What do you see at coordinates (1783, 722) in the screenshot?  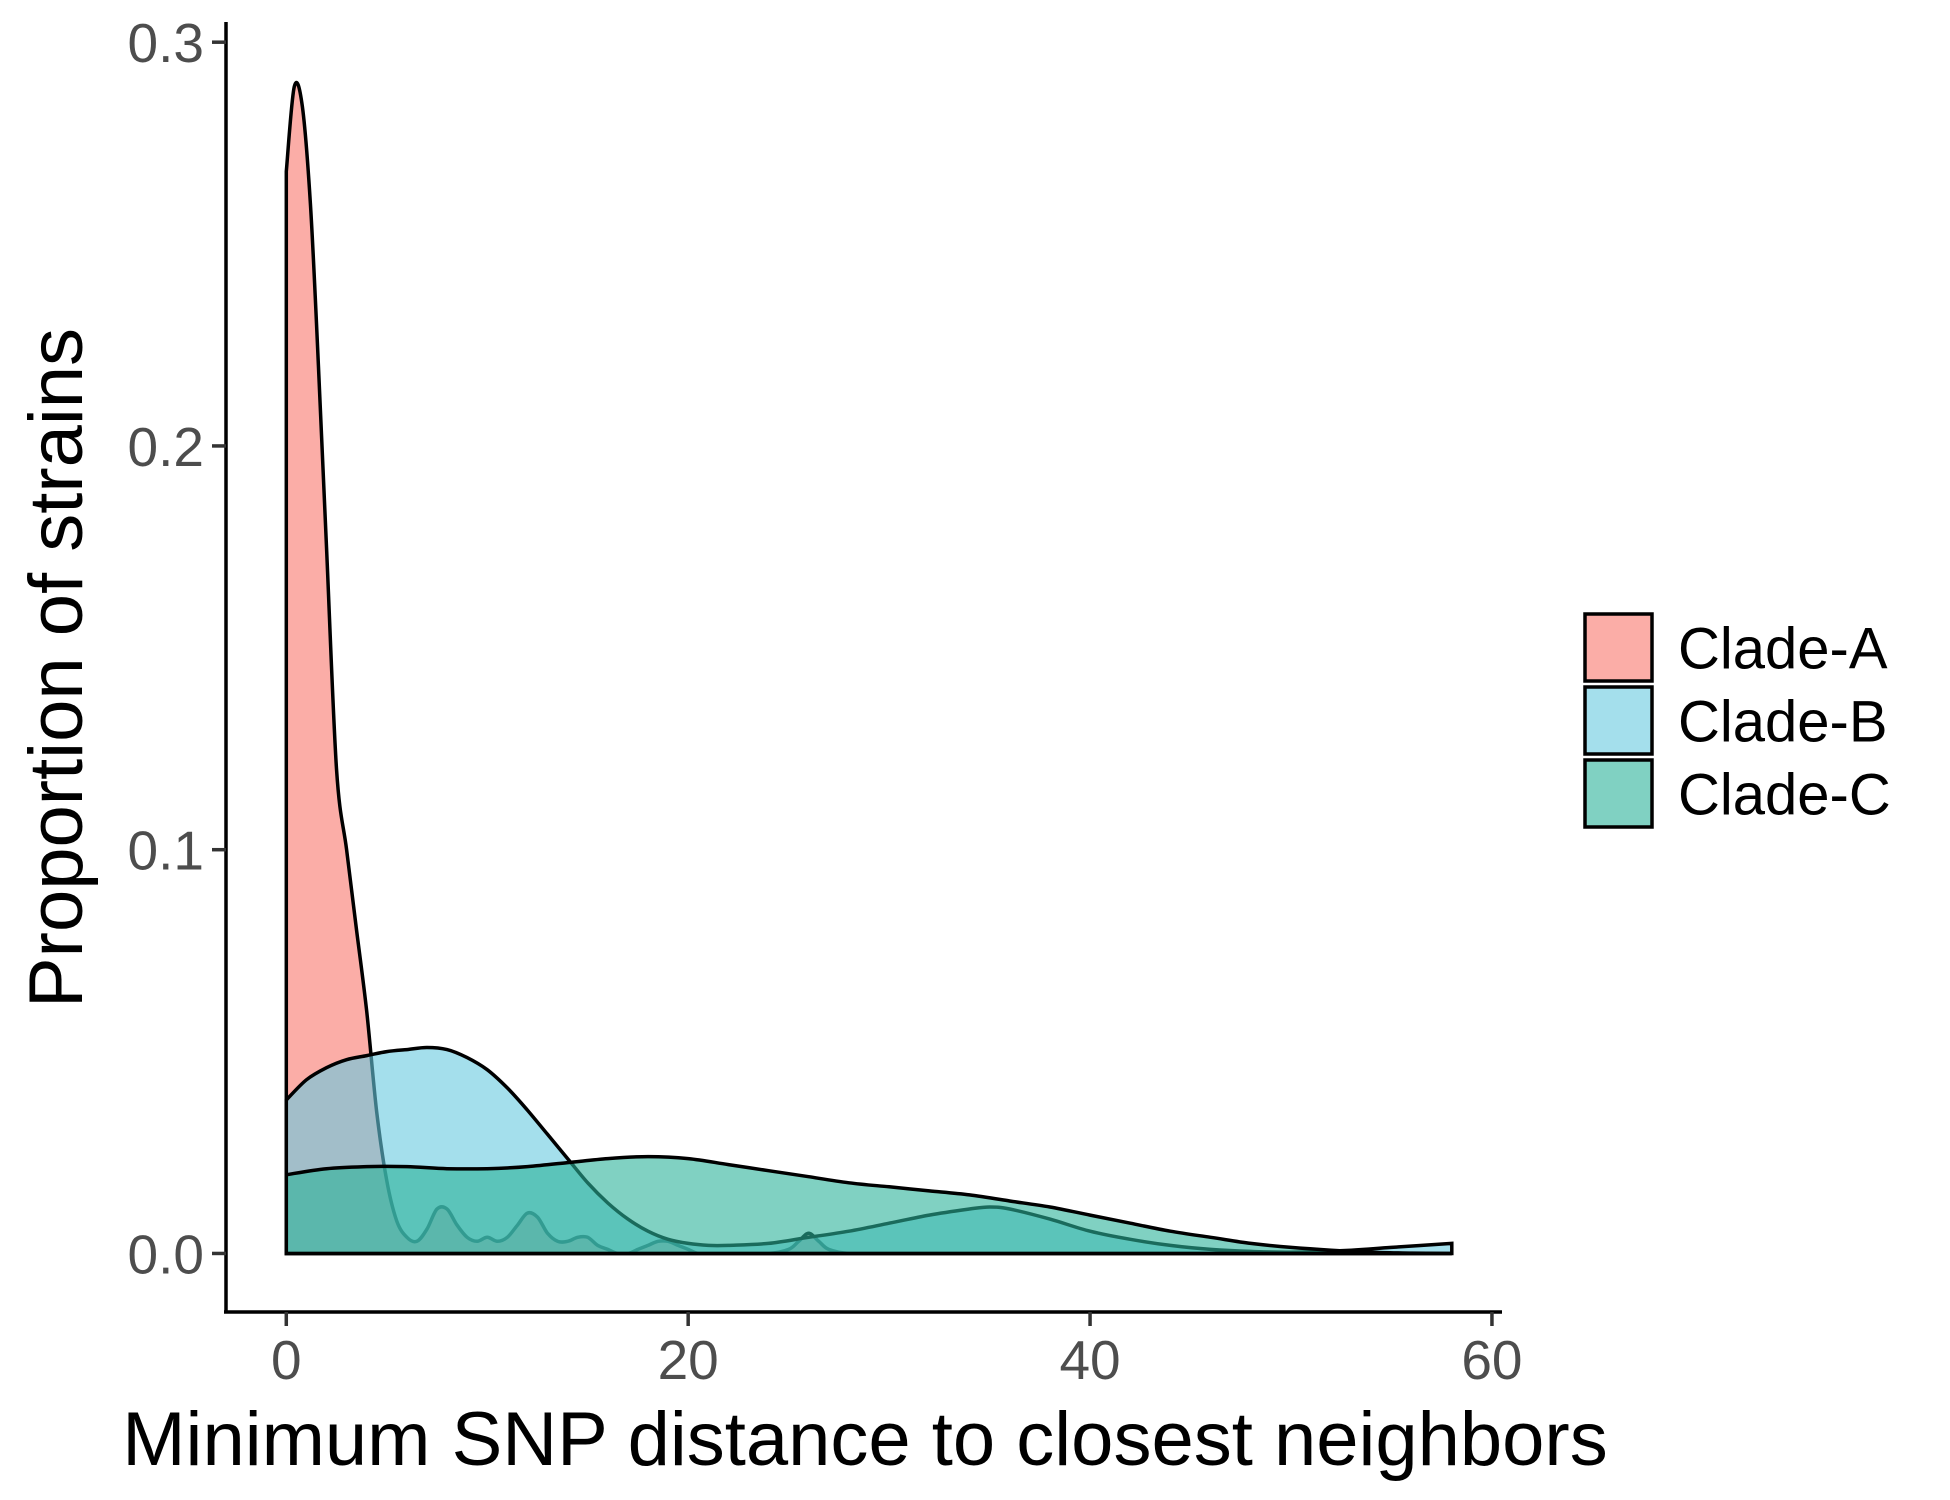 I see `legend-label-clade-b: Clade-B` at bounding box center [1783, 722].